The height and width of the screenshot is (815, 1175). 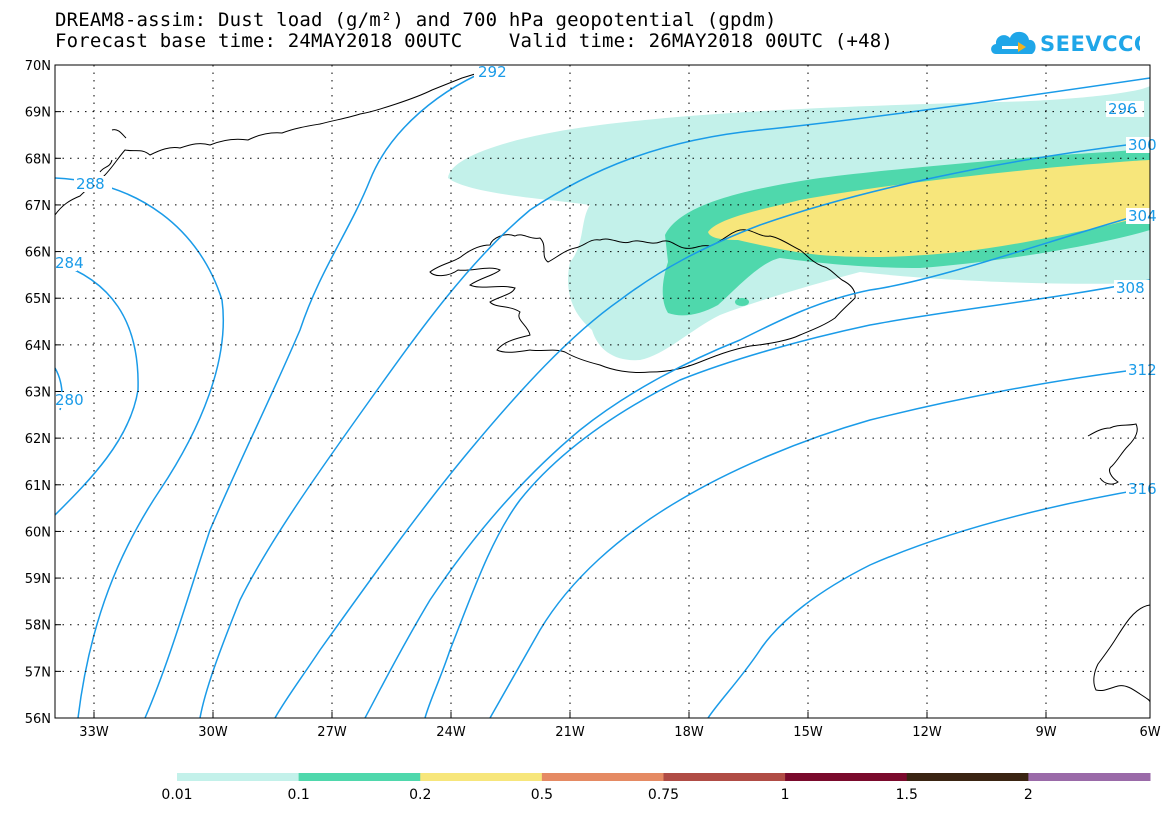 What do you see at coordinates (332, 732) in the screenshot?
I see `lon-label: 27W` at bounding box center [332, 732].